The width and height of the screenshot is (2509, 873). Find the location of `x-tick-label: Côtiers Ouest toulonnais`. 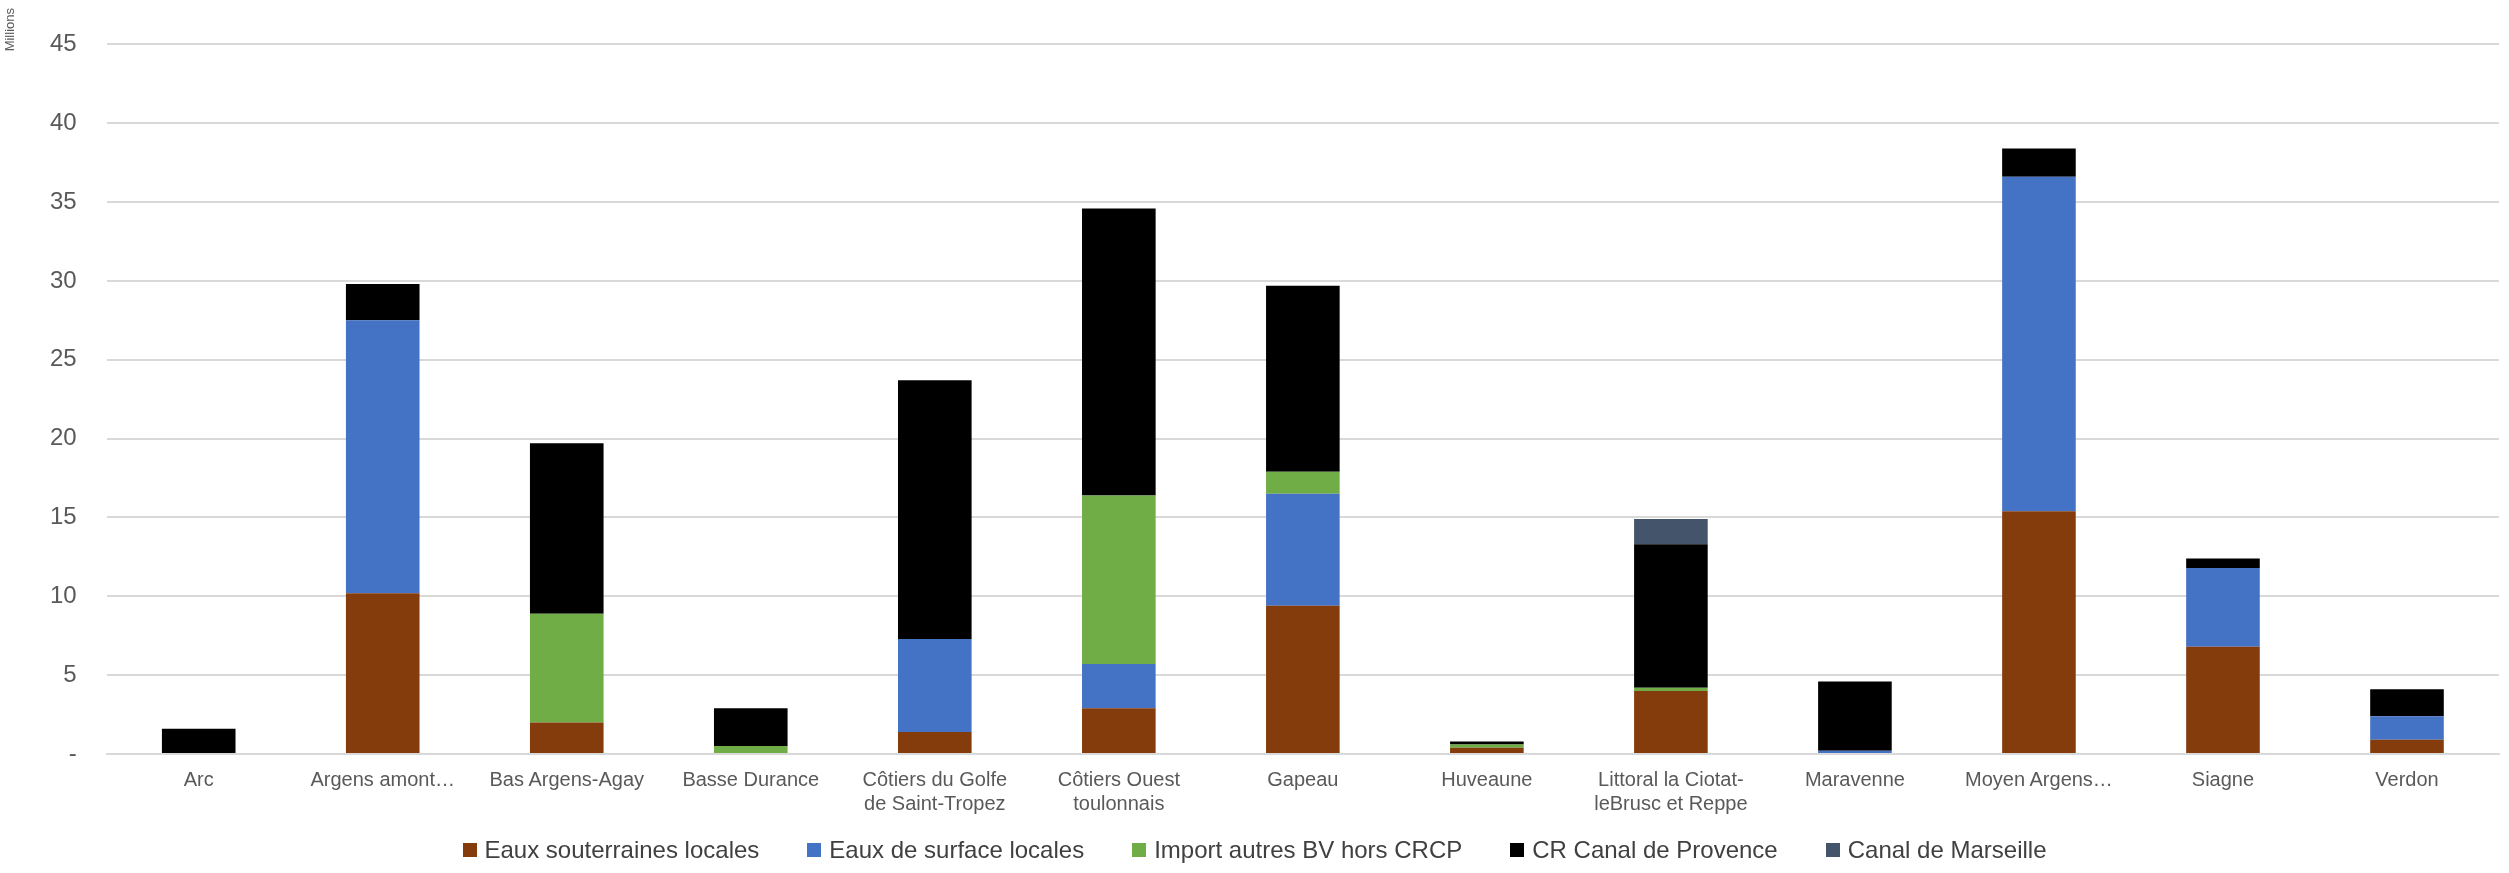

x-tick-label: Côtiers Ouest toulonnais is located at coordinates (1119, 790).